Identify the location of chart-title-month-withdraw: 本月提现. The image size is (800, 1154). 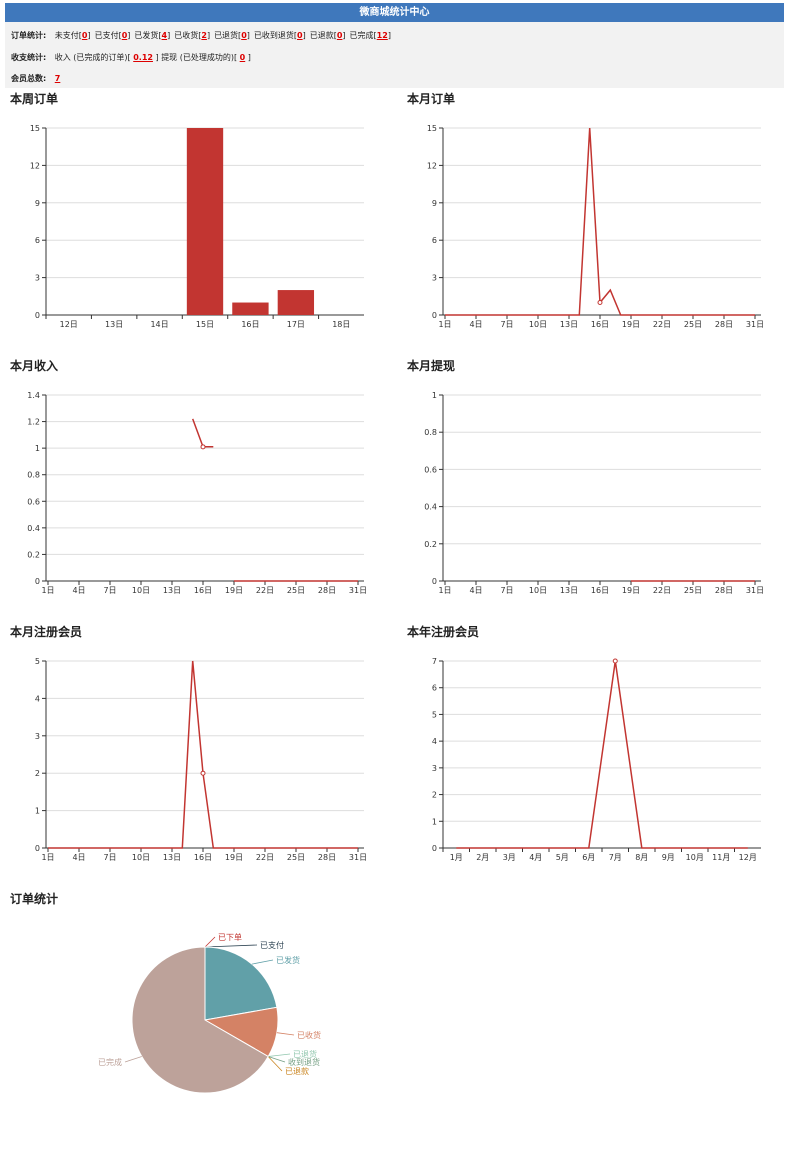
(431, 366).